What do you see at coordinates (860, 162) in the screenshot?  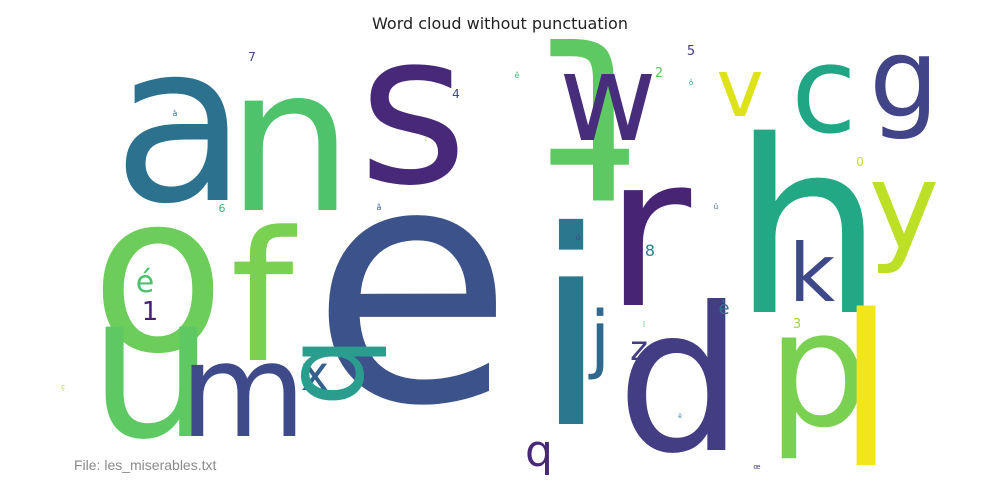 I see `word-31: 0` at bounding box center [860, 162].